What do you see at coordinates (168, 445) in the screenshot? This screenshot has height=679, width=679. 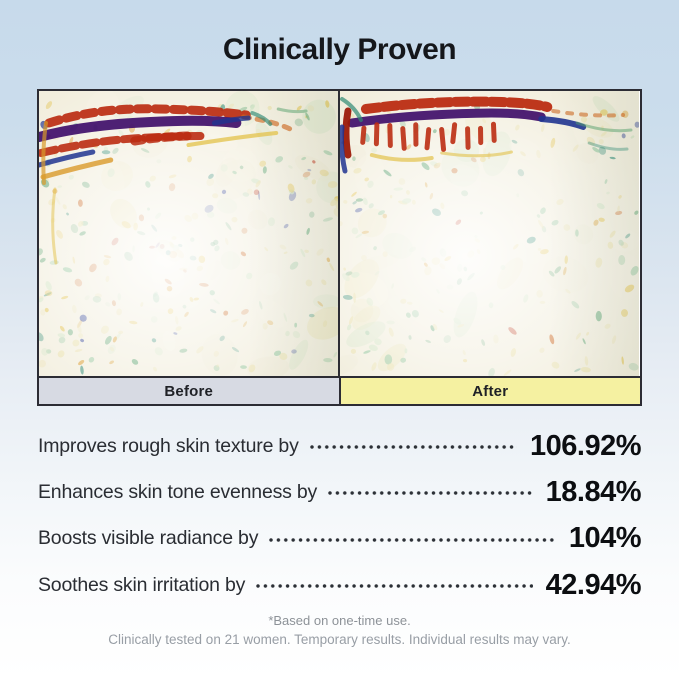 I see `stat-label: Improves rough skin texture by` at bounding box center [168, 445].